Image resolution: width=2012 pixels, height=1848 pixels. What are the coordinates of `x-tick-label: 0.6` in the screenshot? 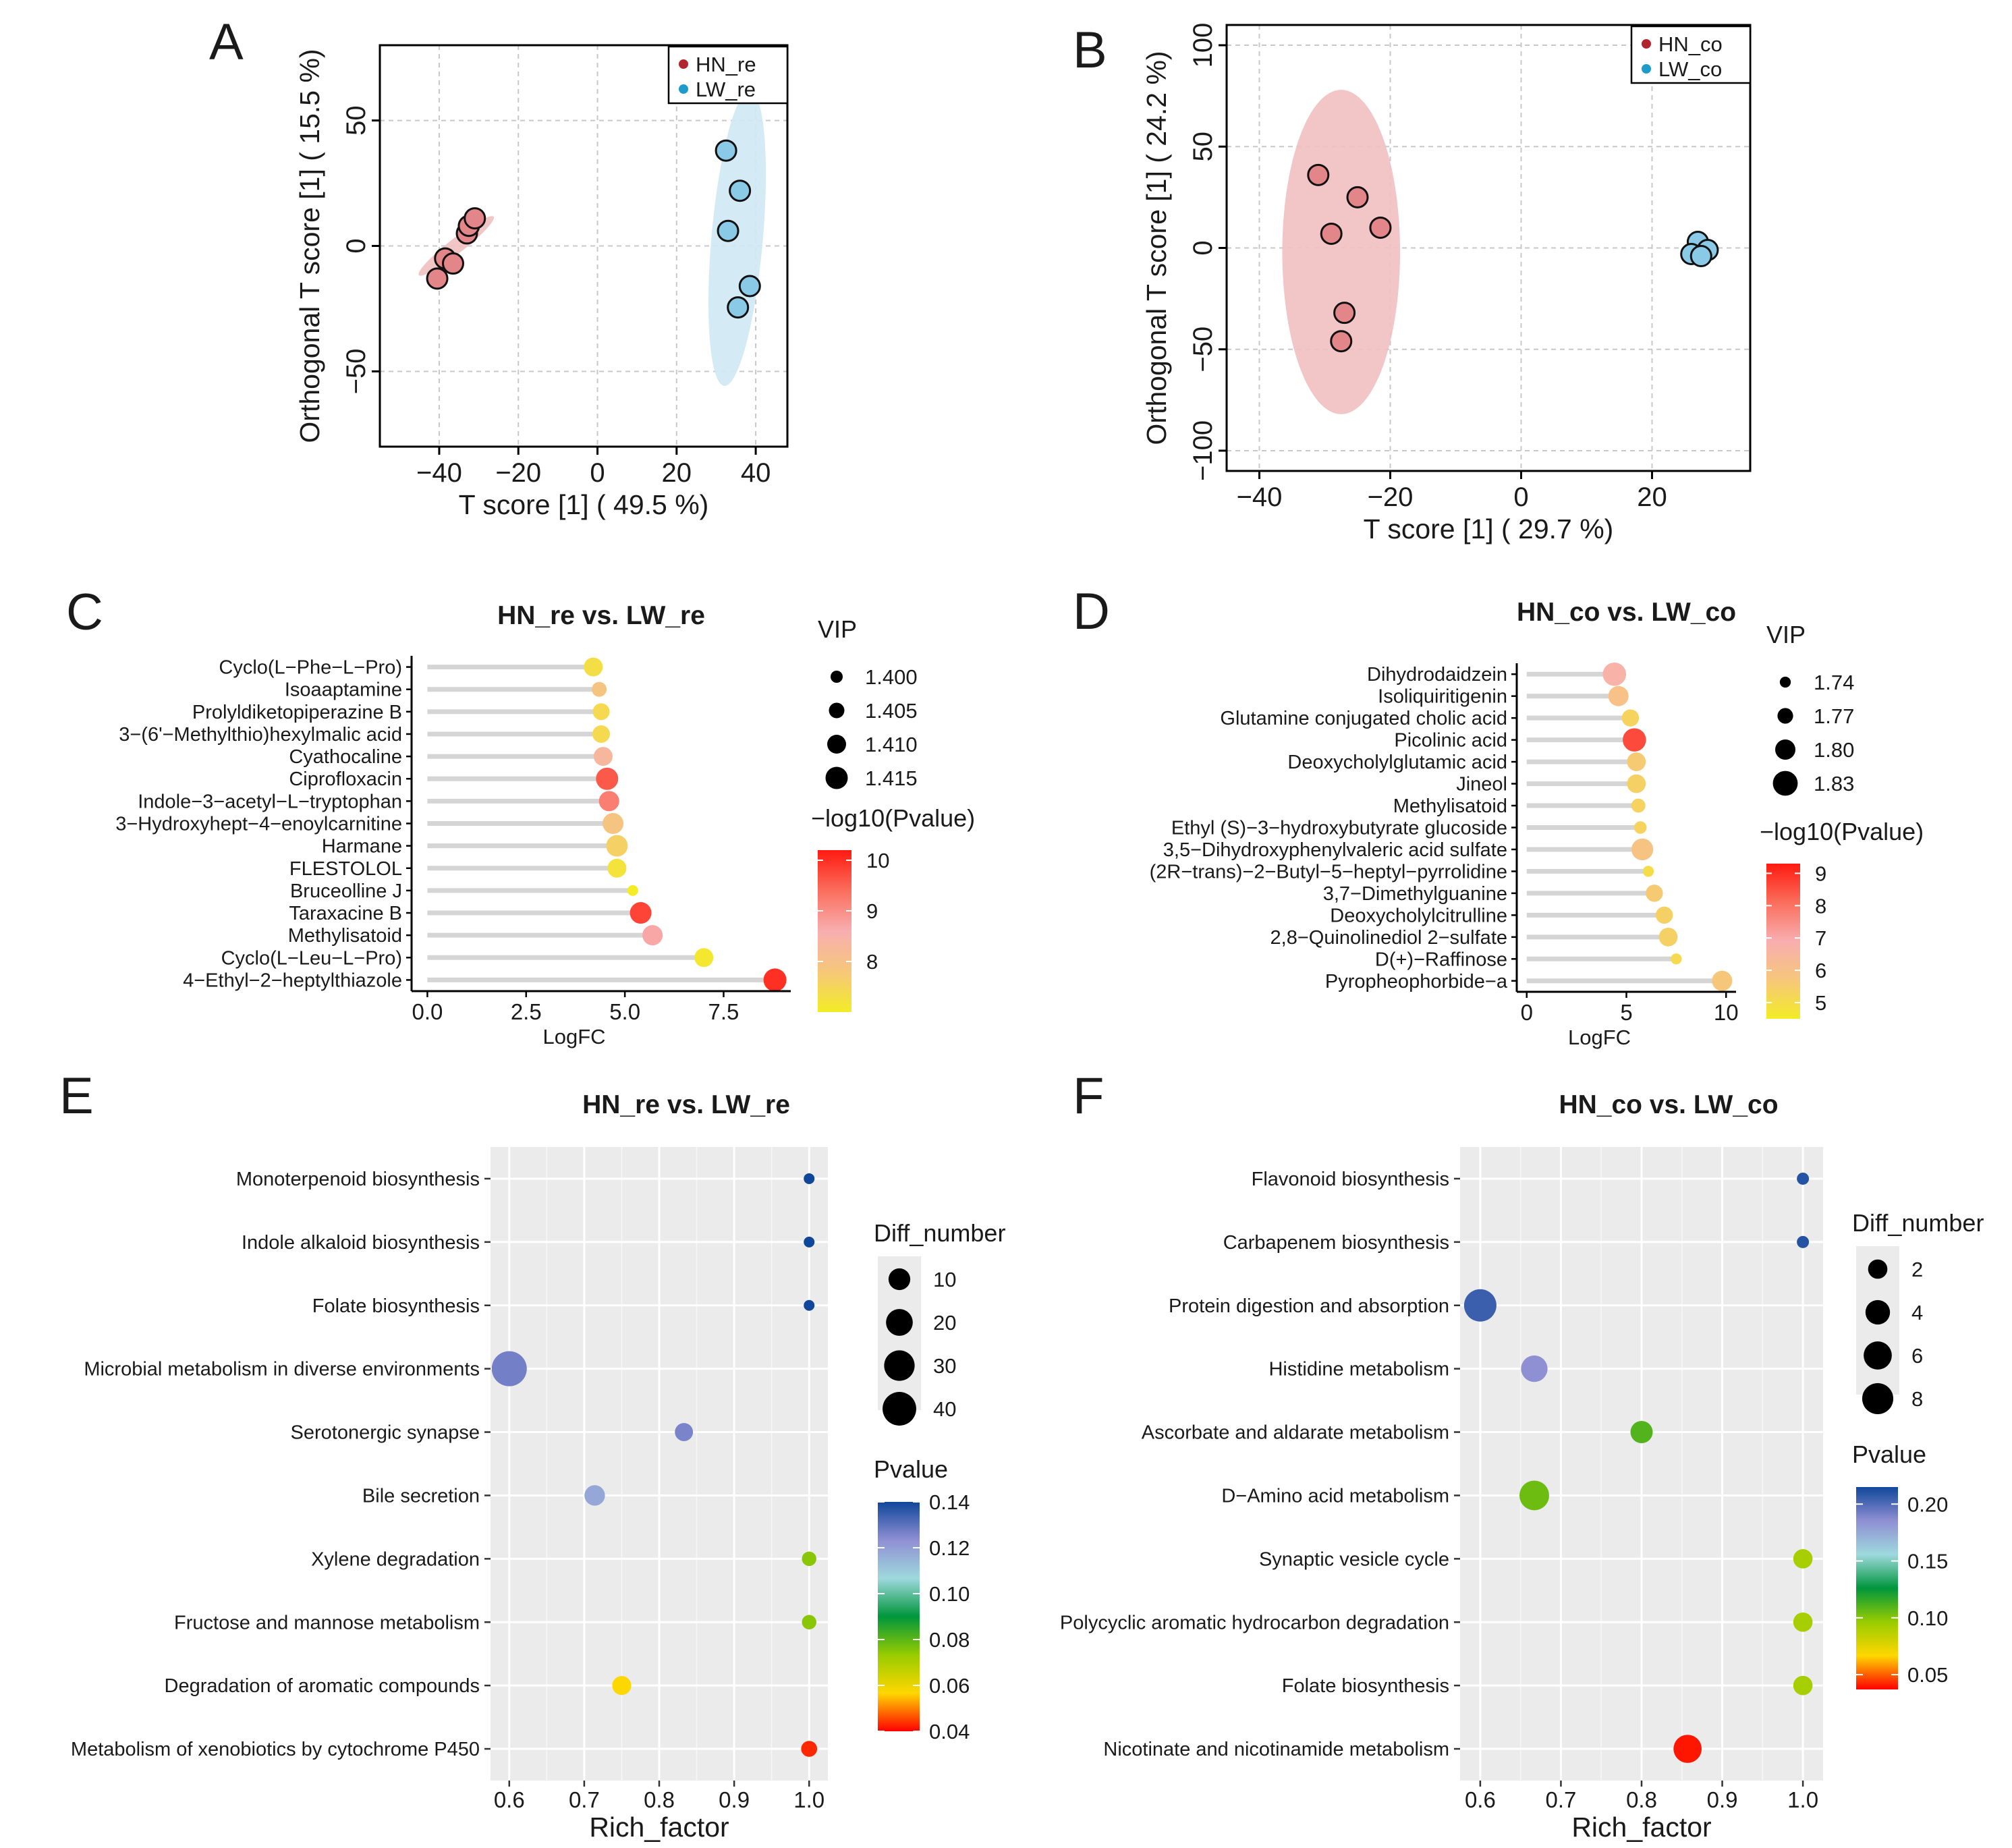 It's located at (510, 1799).